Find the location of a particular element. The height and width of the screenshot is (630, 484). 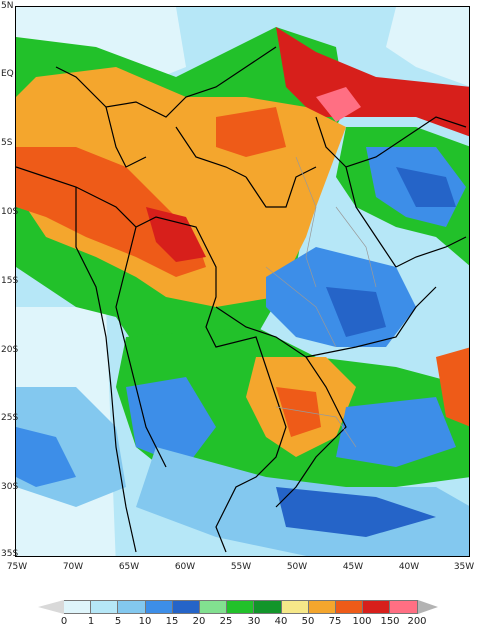

lat-label: 5N is located at coordinates (7, 6).